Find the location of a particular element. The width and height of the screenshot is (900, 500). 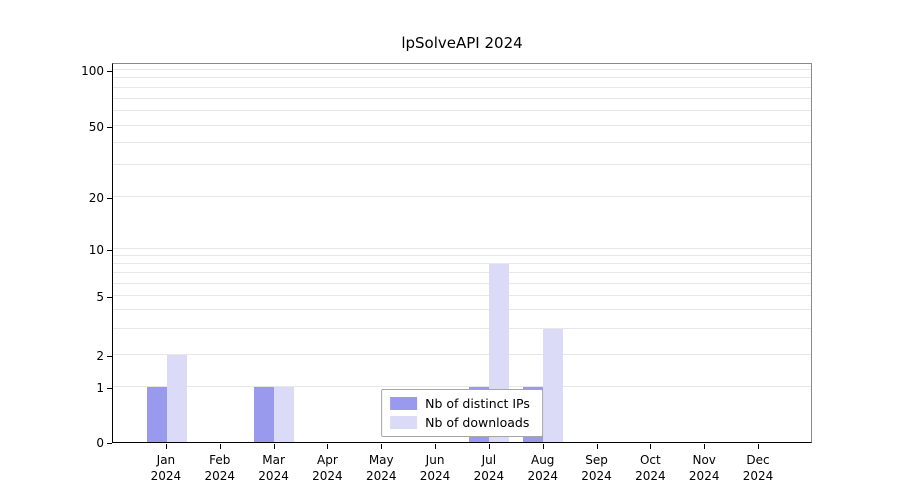

x-tick-label-jan: Jan 2024 is located at coordinates (166, 468).